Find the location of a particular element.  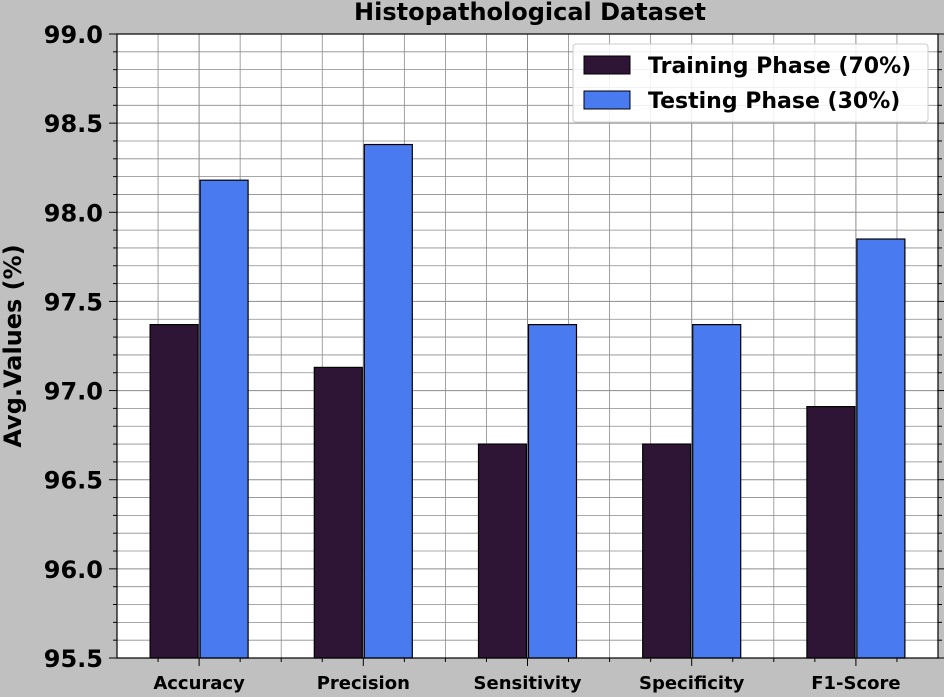

x-tick-label: F1-Score is located at coordinates (855, 683).